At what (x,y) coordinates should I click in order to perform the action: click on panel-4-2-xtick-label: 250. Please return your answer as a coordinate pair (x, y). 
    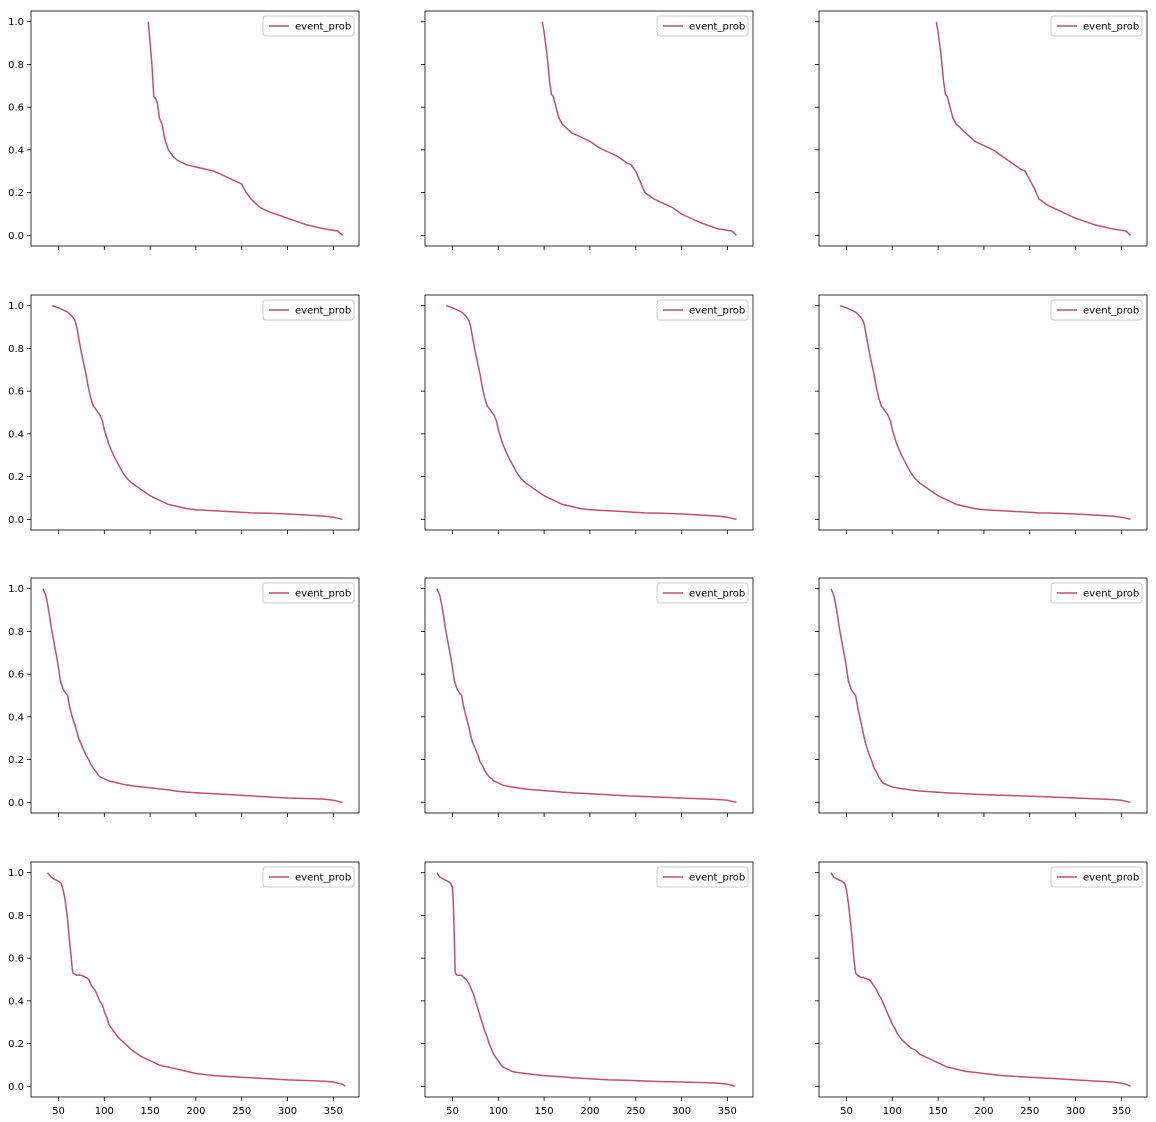
    Looking at the image, I should click on (635, 1111).